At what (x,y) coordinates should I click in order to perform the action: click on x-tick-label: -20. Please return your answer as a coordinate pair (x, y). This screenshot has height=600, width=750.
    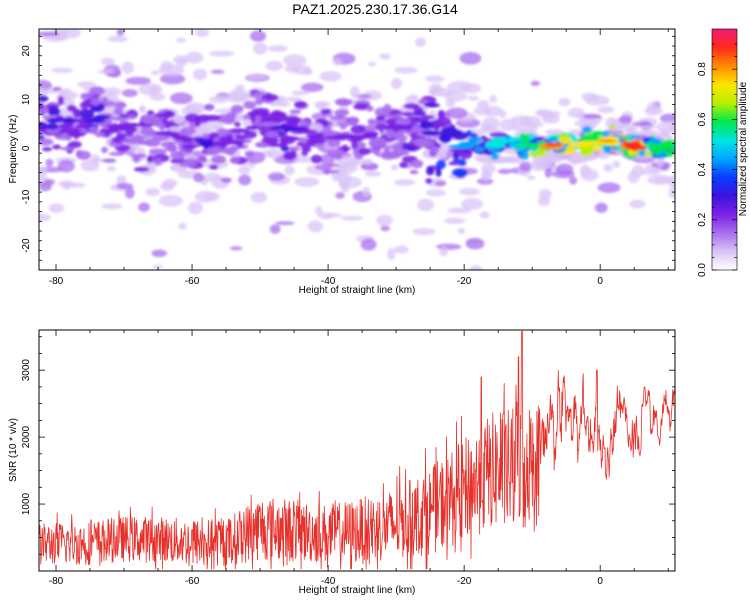
    Looking at the image, I should click on (464, 581).